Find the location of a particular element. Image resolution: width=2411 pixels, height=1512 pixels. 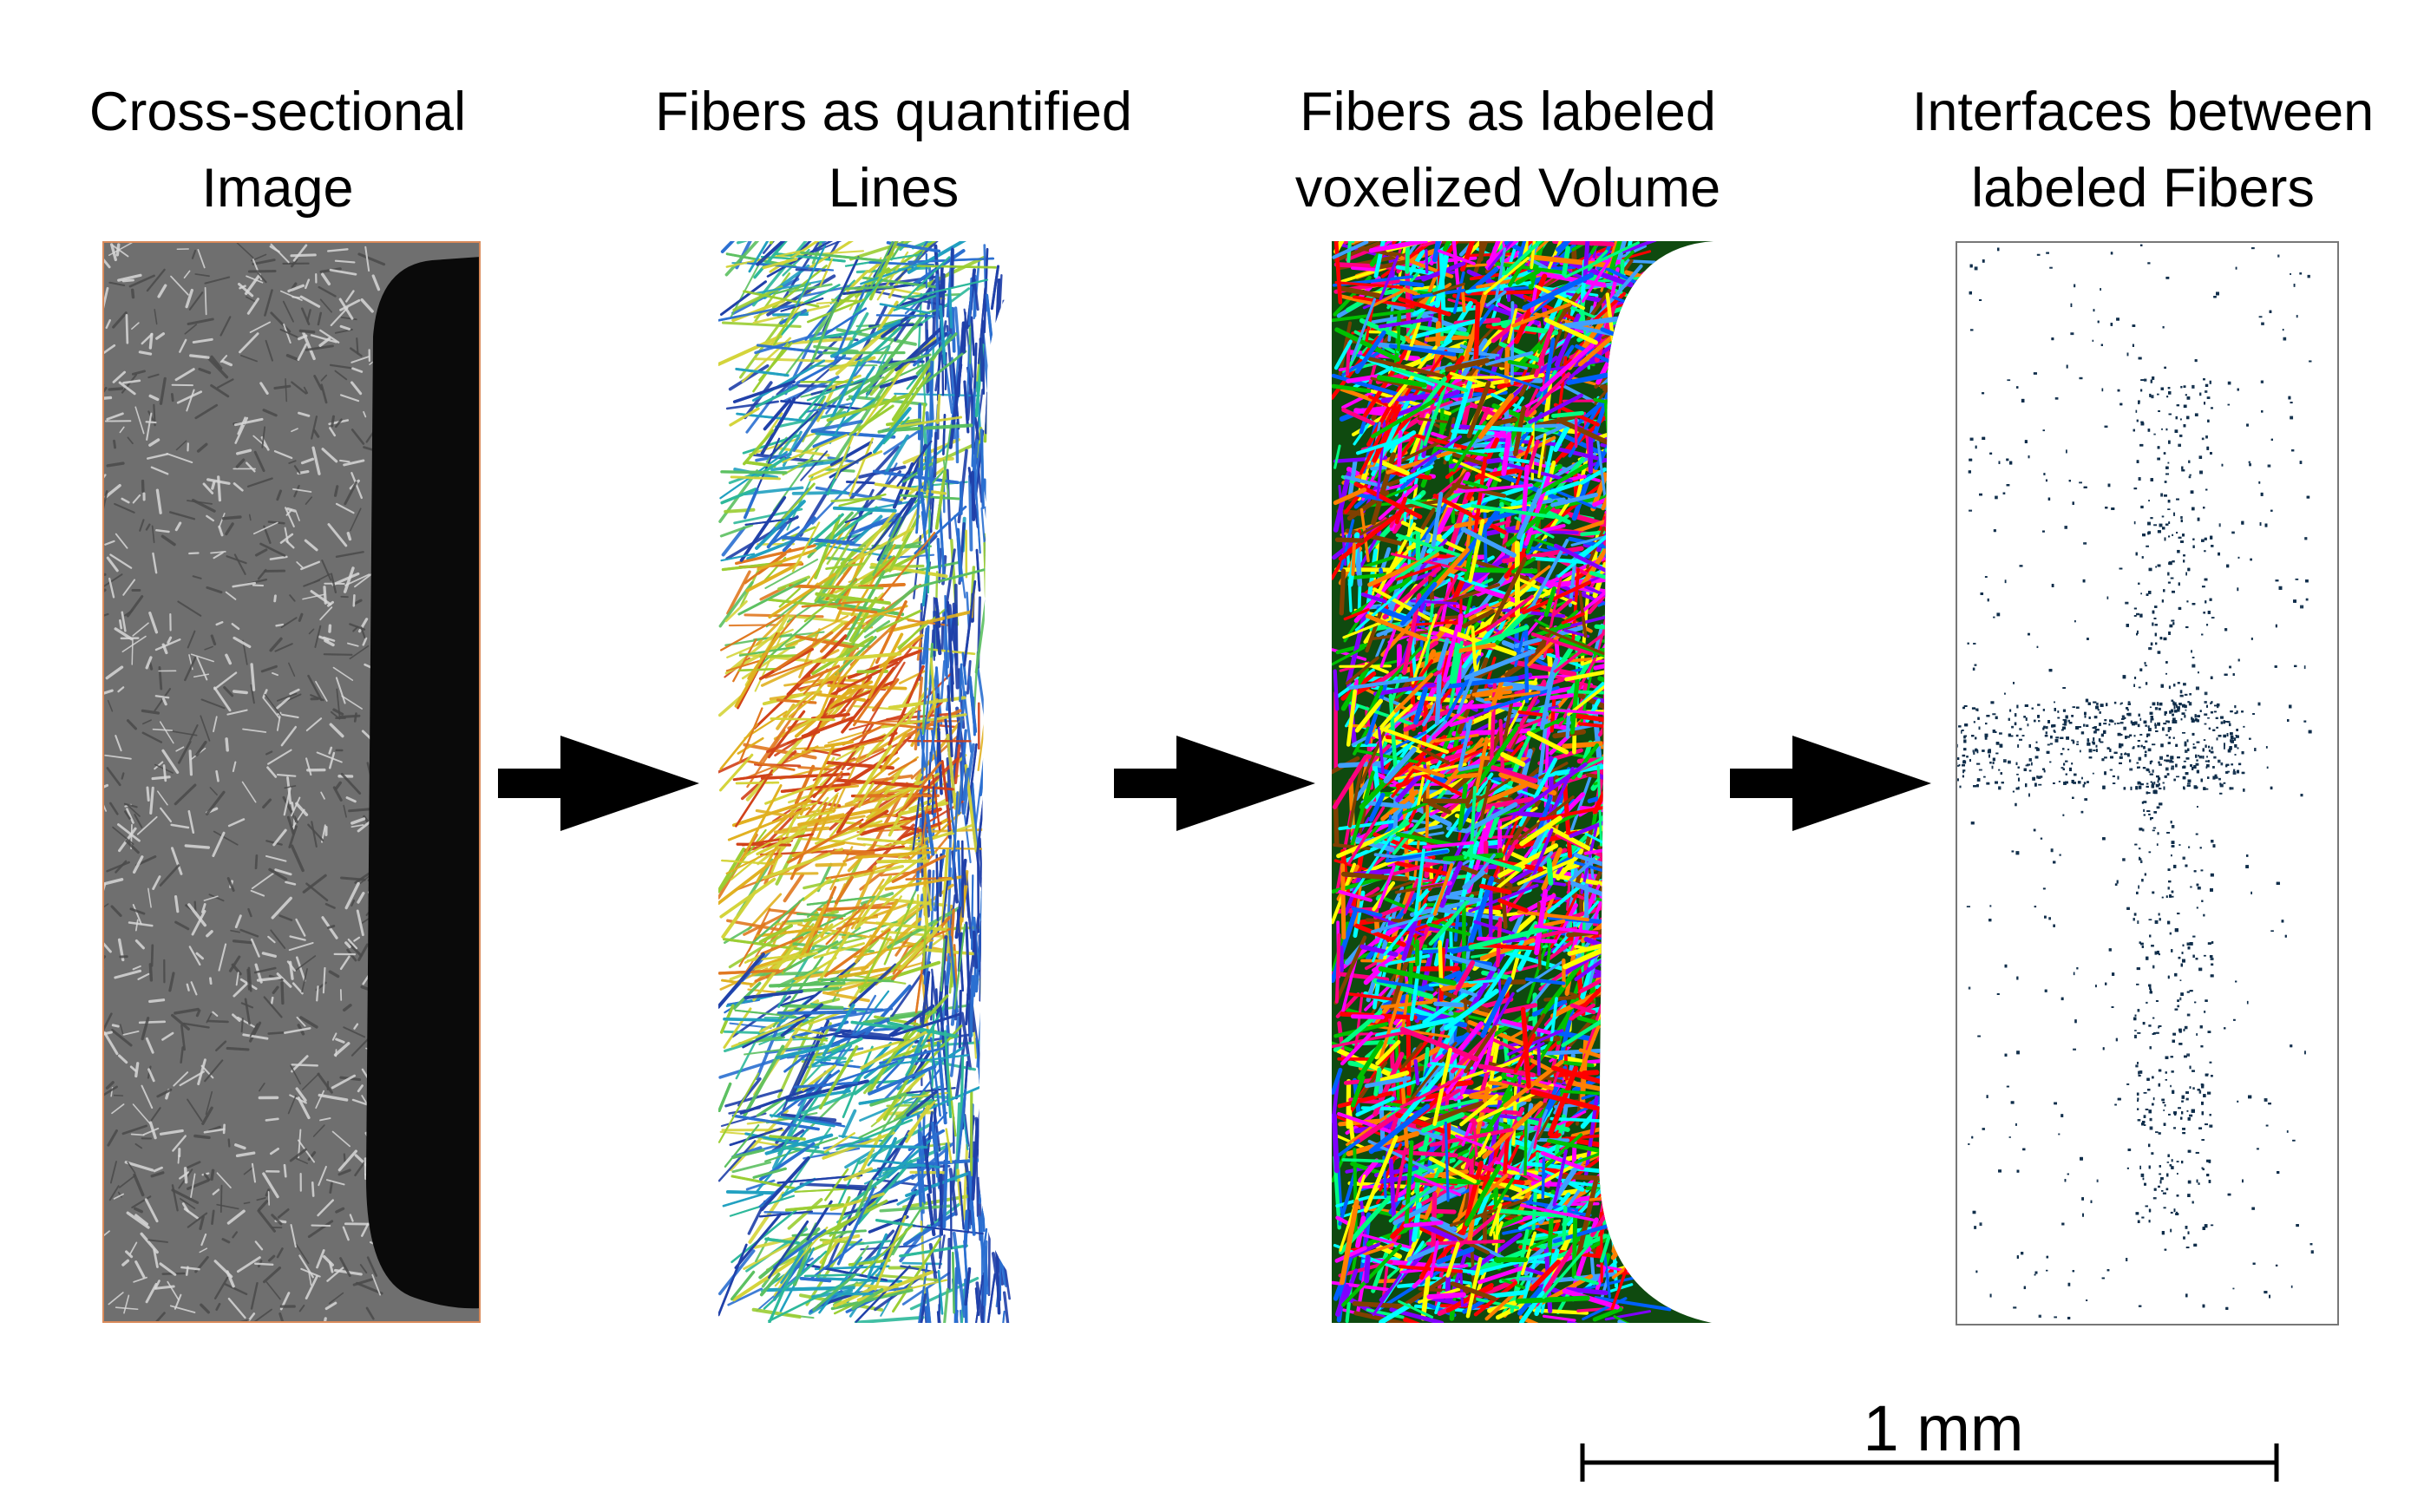

title-line: Interfaces between is located at coordinates (2143, 112).